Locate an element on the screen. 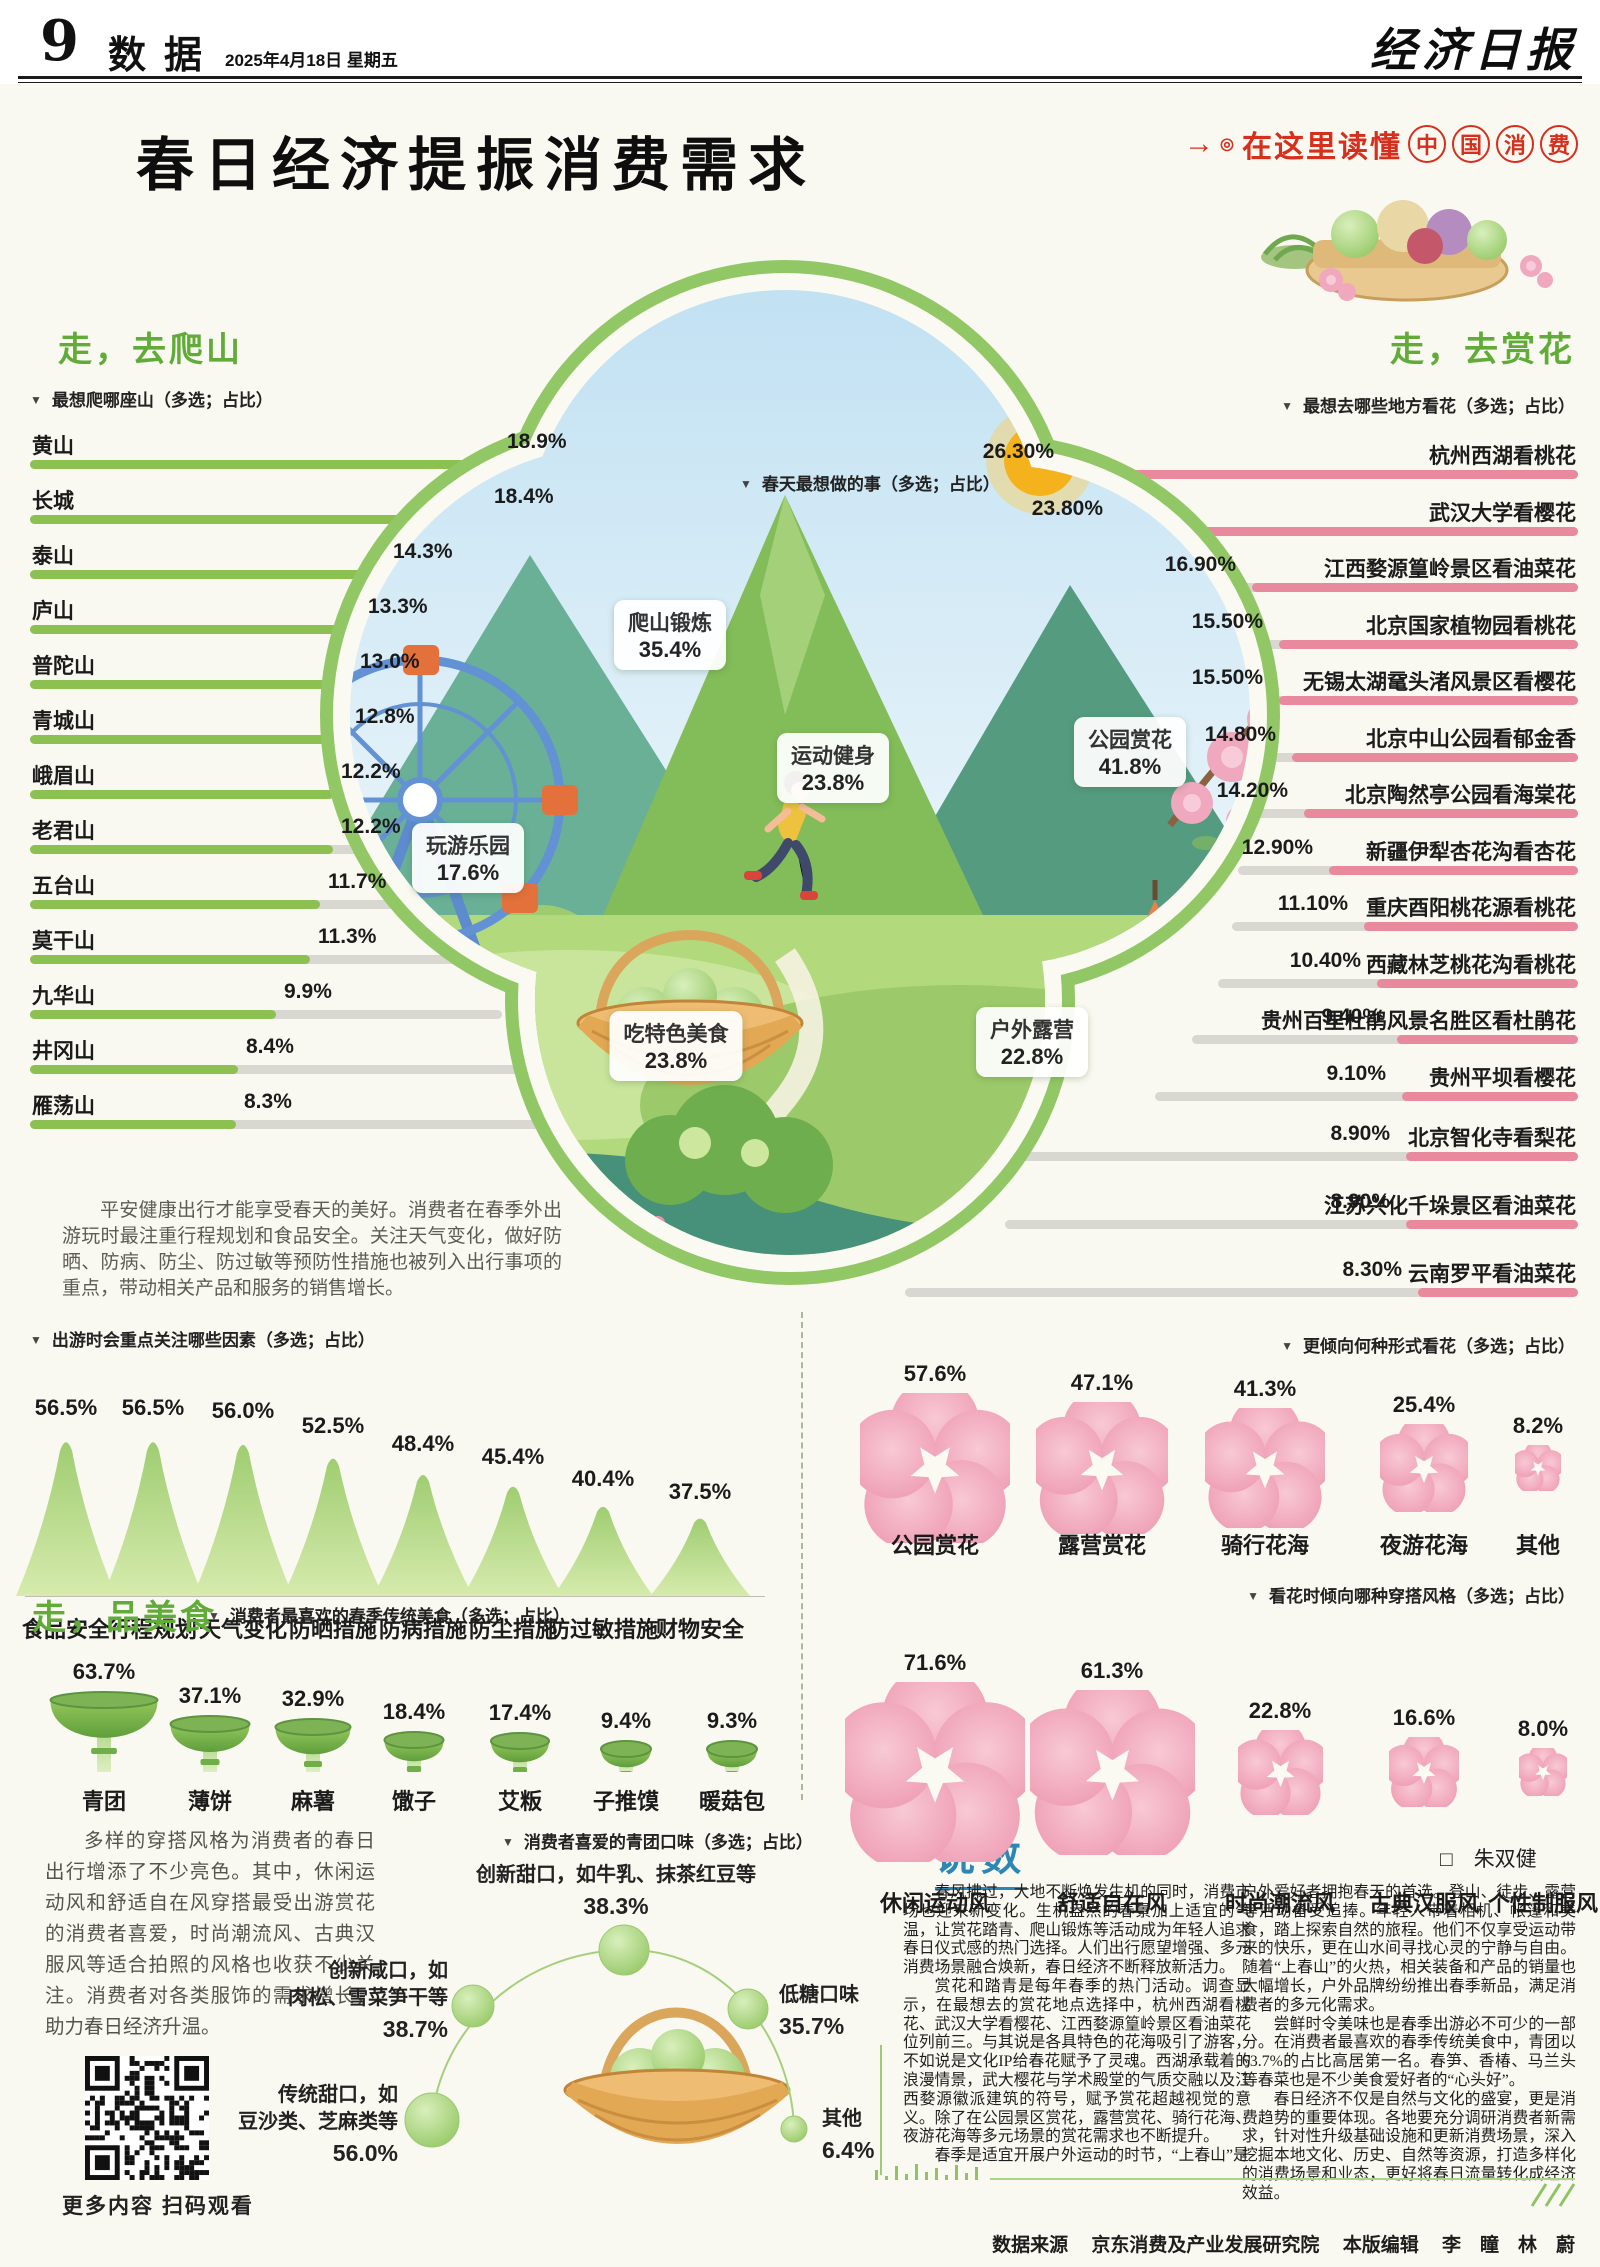  bar-value: 14.20% is located at coordinates (1252, 790).